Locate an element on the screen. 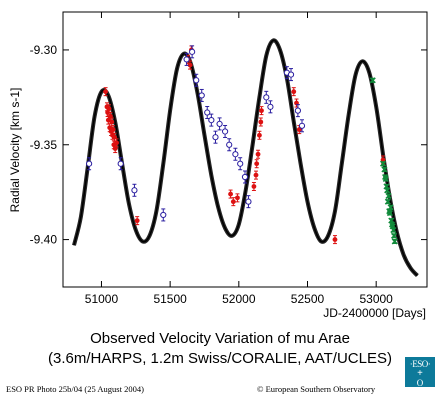 This screenshot has width=440, height=400. eso-logo-circle: O is located at coordinates (420, 383).